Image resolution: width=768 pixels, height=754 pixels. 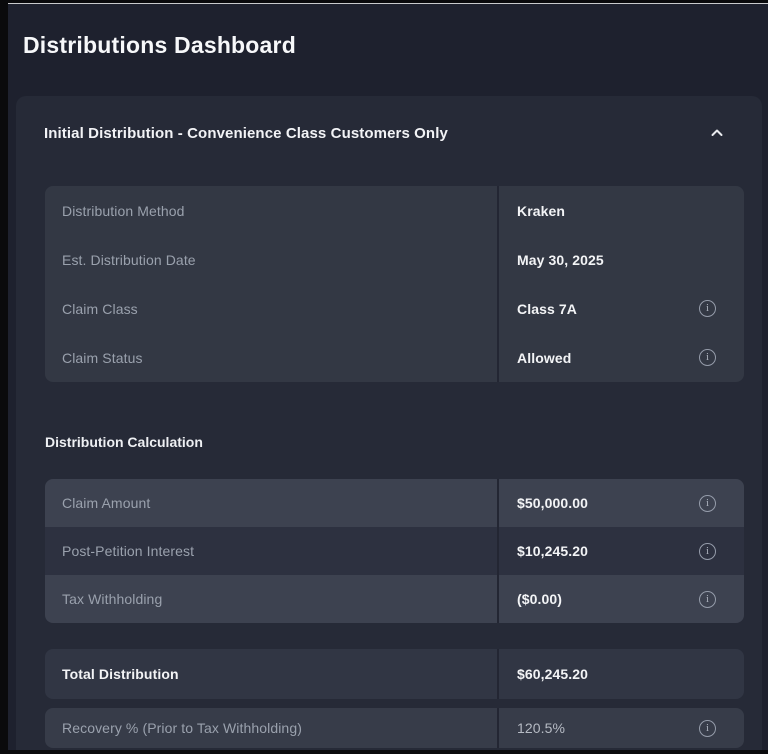 What do you see at coordinates (394, 308) in the screenshot?
I see `table-row: Claim Class Class 7A i` at bounding box center [394, 308].